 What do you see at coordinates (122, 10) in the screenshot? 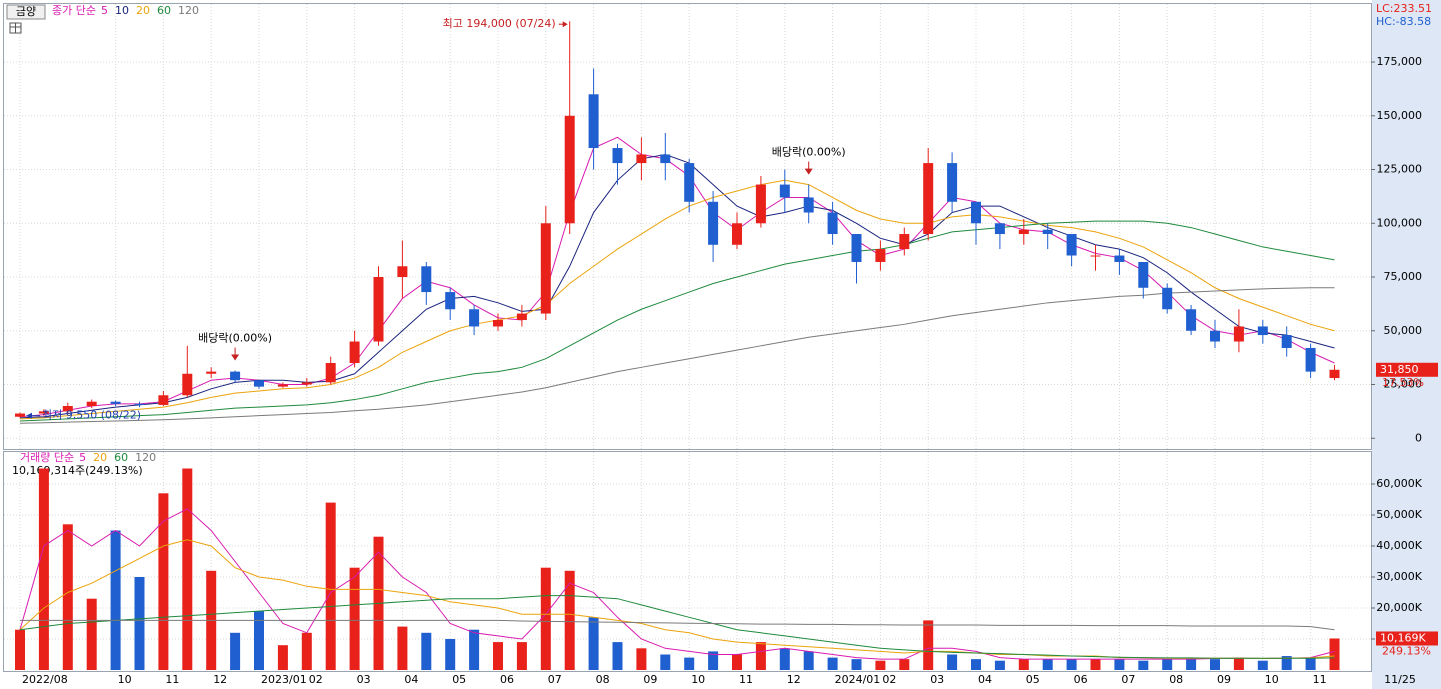
I see `legend-entry: 10` at bounding box center [122, 10].